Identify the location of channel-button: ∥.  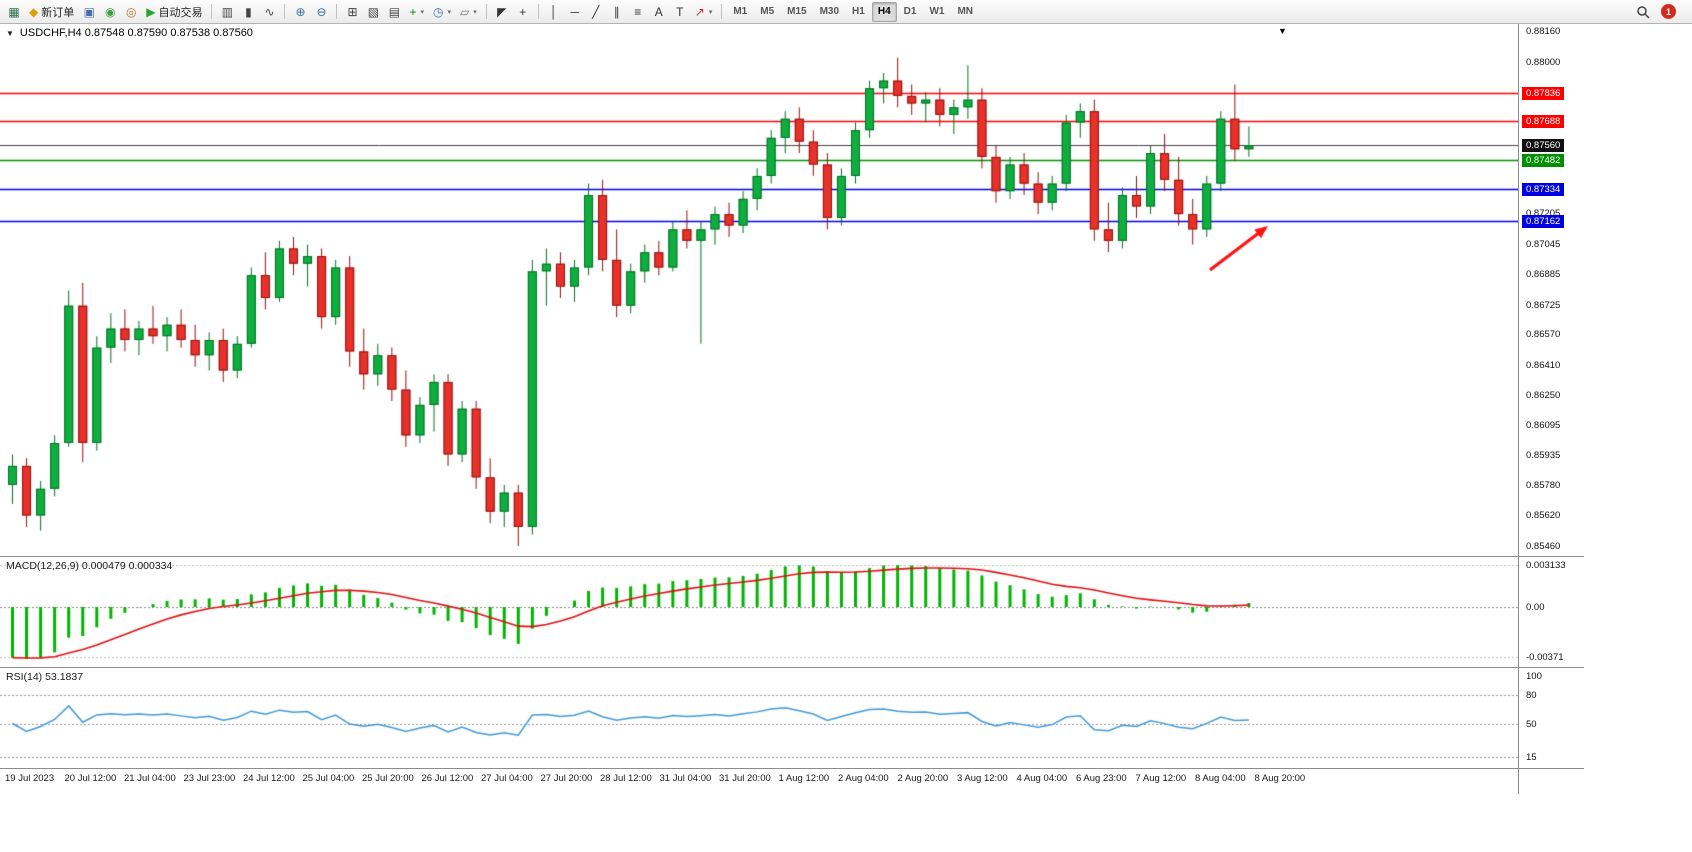
(617, 12).